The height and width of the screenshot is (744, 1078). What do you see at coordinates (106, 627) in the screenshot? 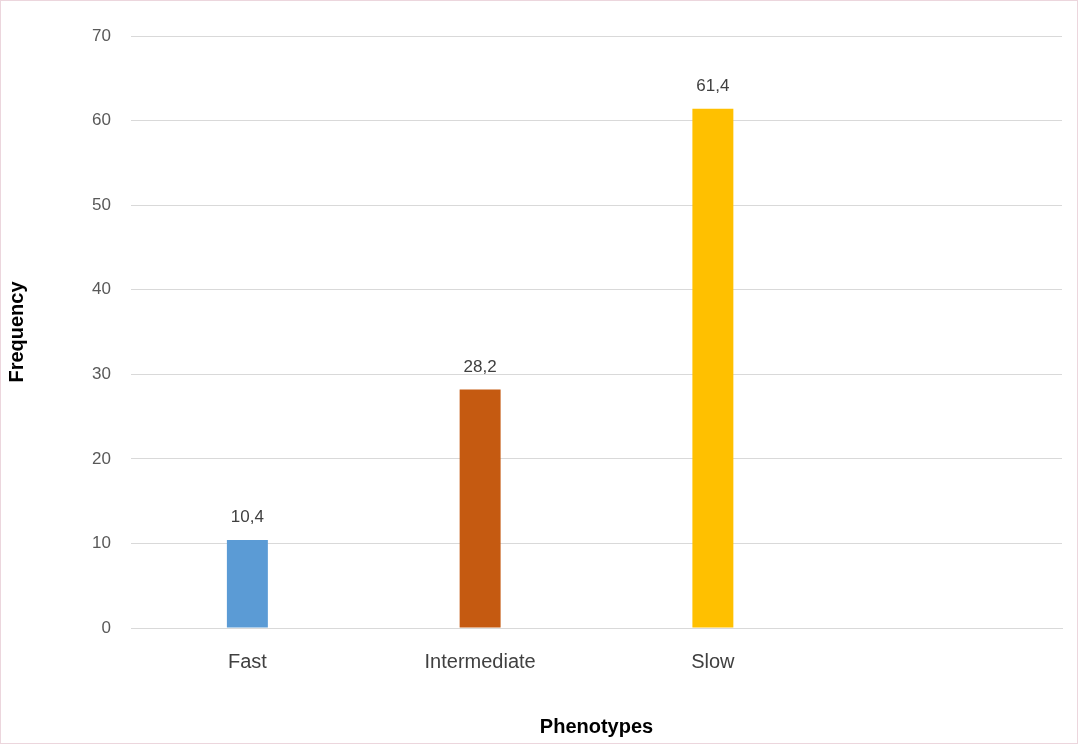
I see `y-tick-label: 0` at bounding box center [106, 627].